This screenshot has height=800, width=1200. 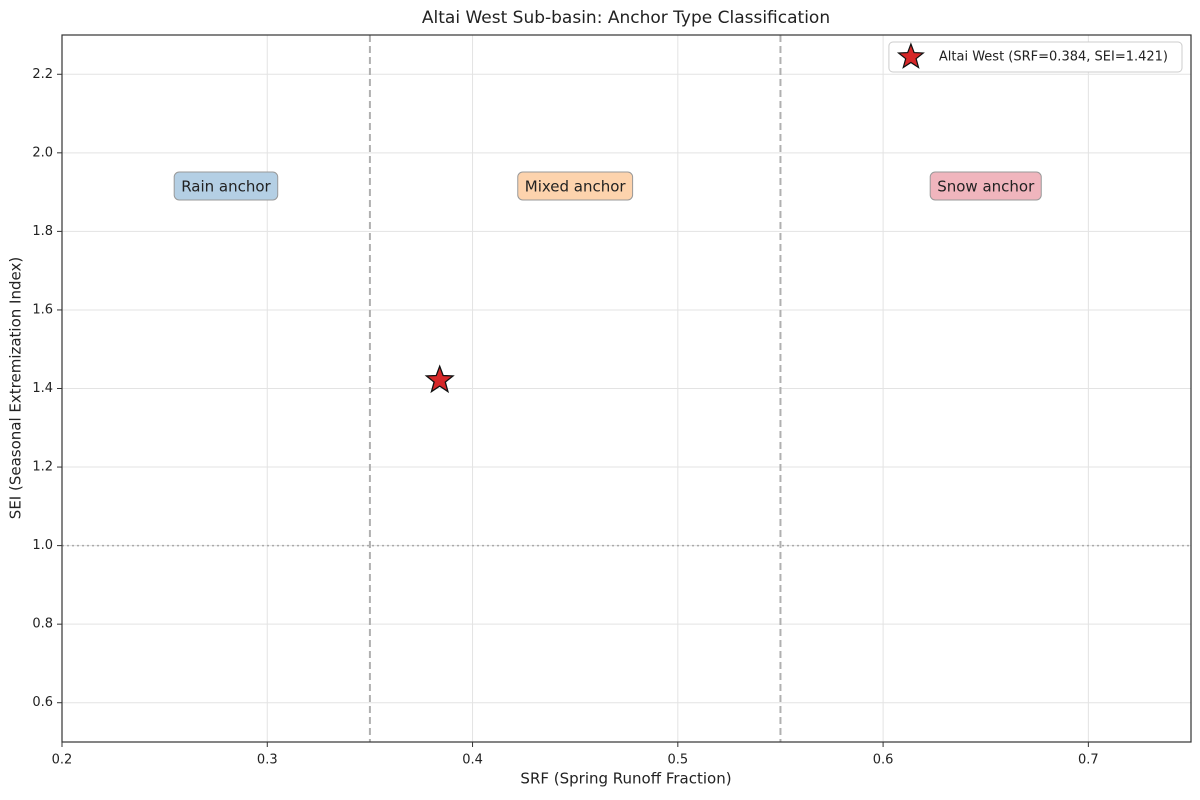 I want to click on legend-box, so click(x=1035, y=57).